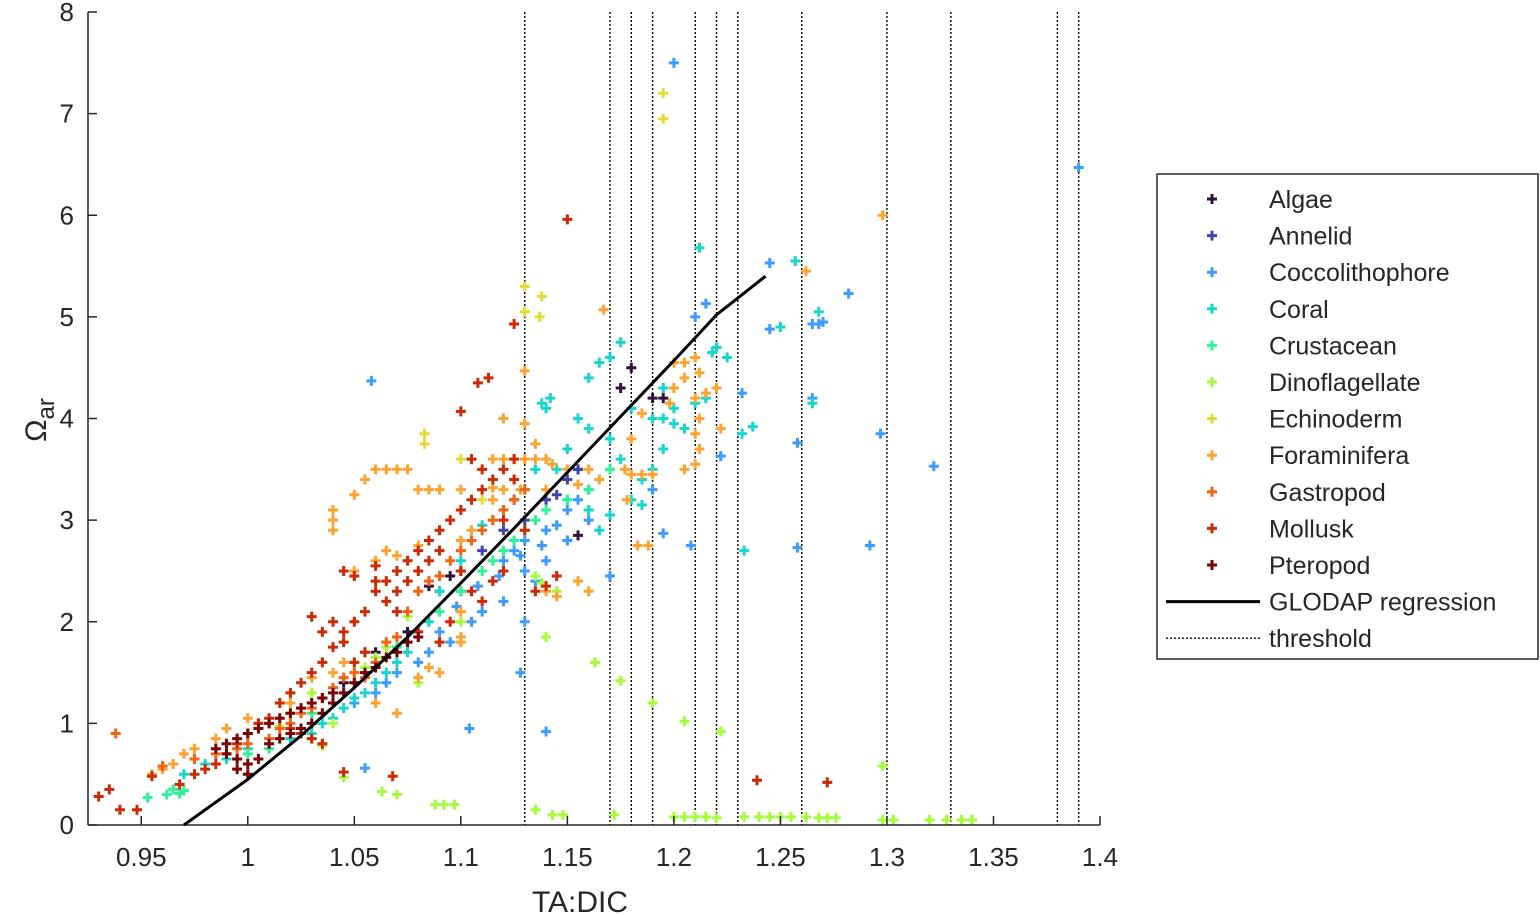 The height and width of the screenshot is (915, 1540). I want to click on legend-label: Mollusk, so click(1311, 529).